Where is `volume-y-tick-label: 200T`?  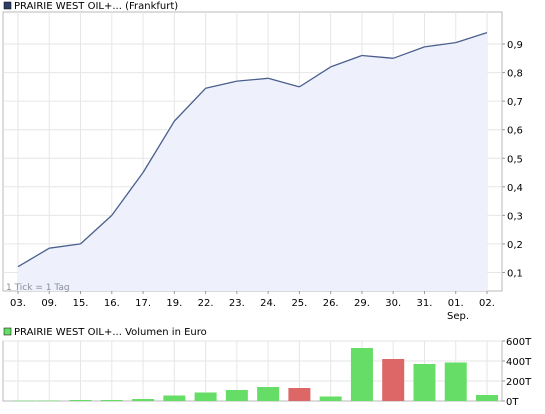 volume-y-tick-label: 200T is located at coordinates (519, 382).